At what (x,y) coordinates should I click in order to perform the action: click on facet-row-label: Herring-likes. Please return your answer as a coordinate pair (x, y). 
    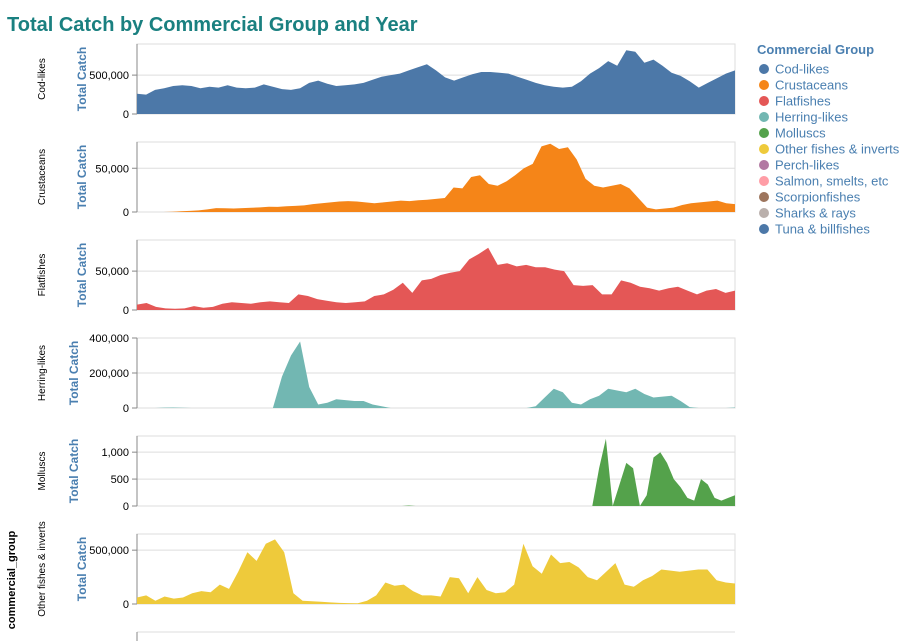
    Looking at the image, I should click on (42, 373).